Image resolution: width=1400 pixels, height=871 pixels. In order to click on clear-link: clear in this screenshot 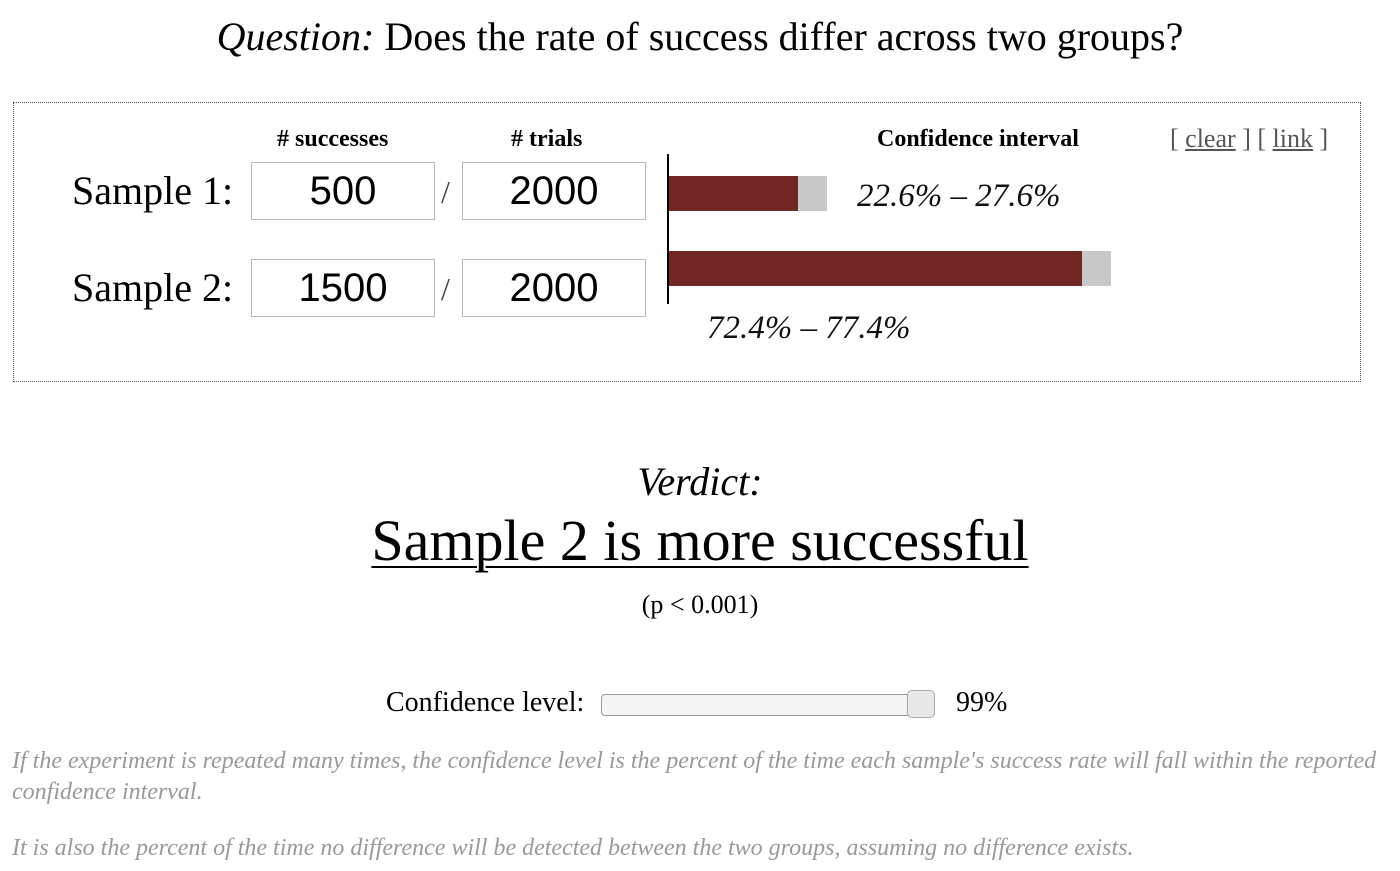, I will do `click(1210, 138)`.